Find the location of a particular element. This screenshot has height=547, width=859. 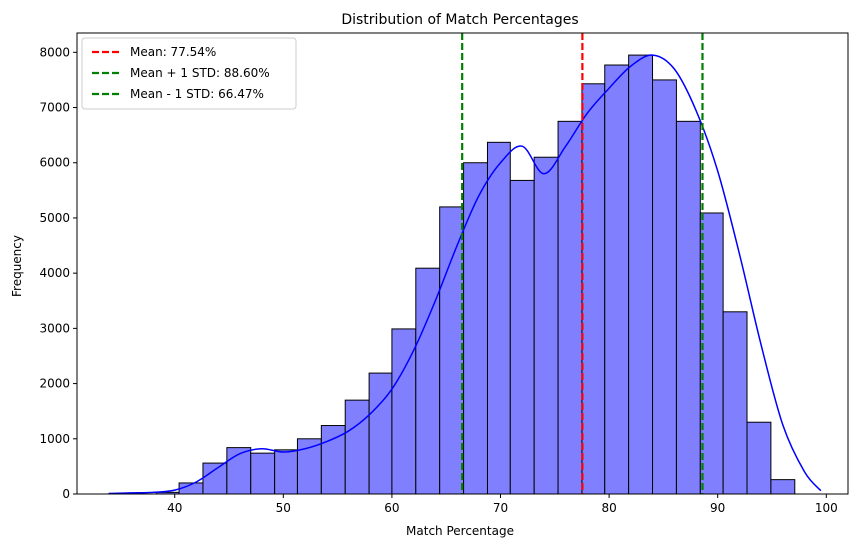

legend-entry: Mean + 1 STD: 88.60% is located at coordinates (200, 73).